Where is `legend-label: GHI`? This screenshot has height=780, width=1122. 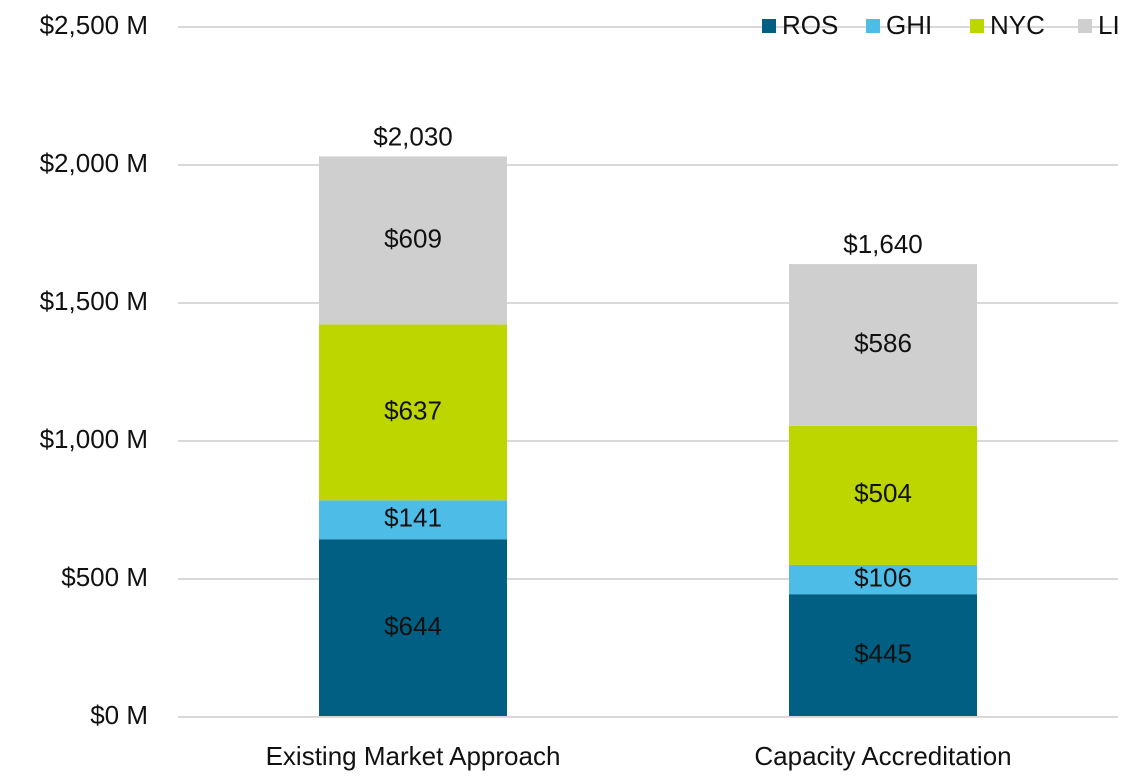 legend-label: GHI is located at coordinates (909, 25).